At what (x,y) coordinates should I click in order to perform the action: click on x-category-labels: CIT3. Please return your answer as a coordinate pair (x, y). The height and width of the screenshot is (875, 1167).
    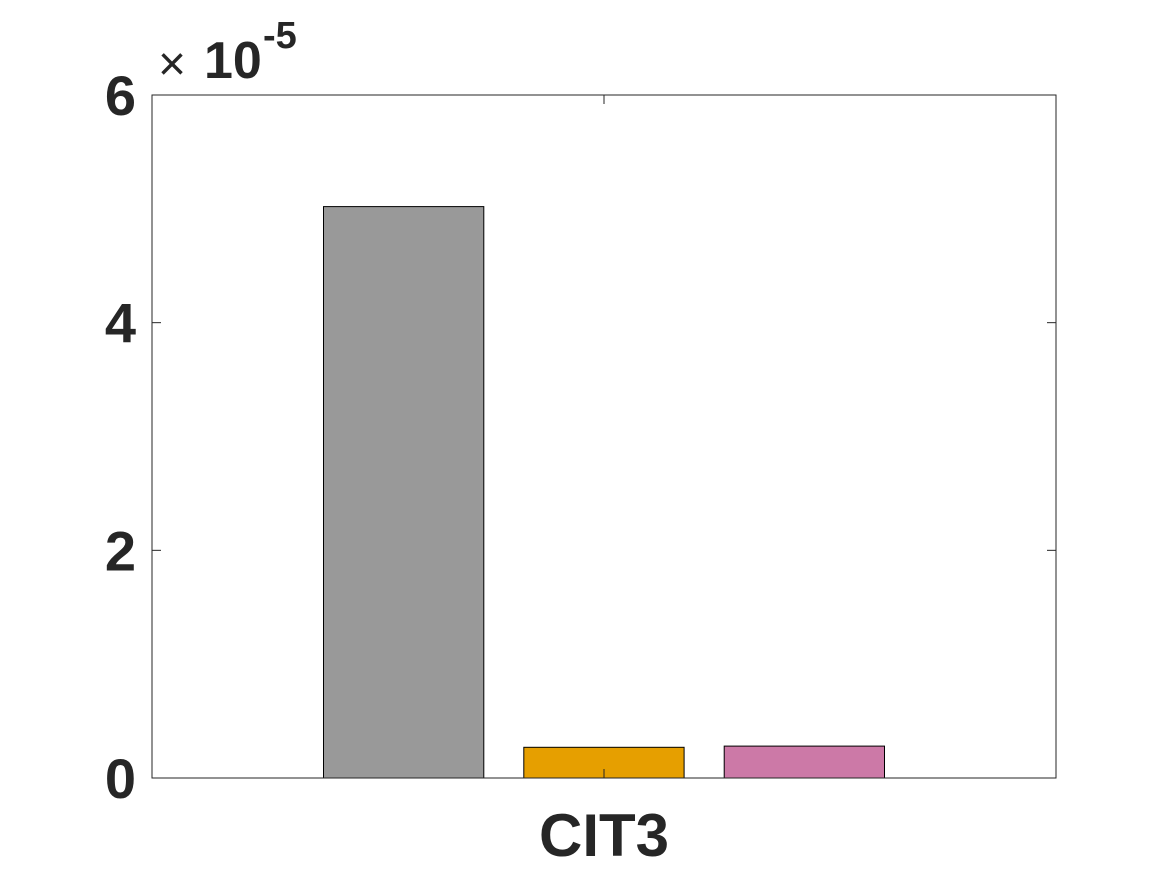
    Looking at the image, I should click on (604, 835).